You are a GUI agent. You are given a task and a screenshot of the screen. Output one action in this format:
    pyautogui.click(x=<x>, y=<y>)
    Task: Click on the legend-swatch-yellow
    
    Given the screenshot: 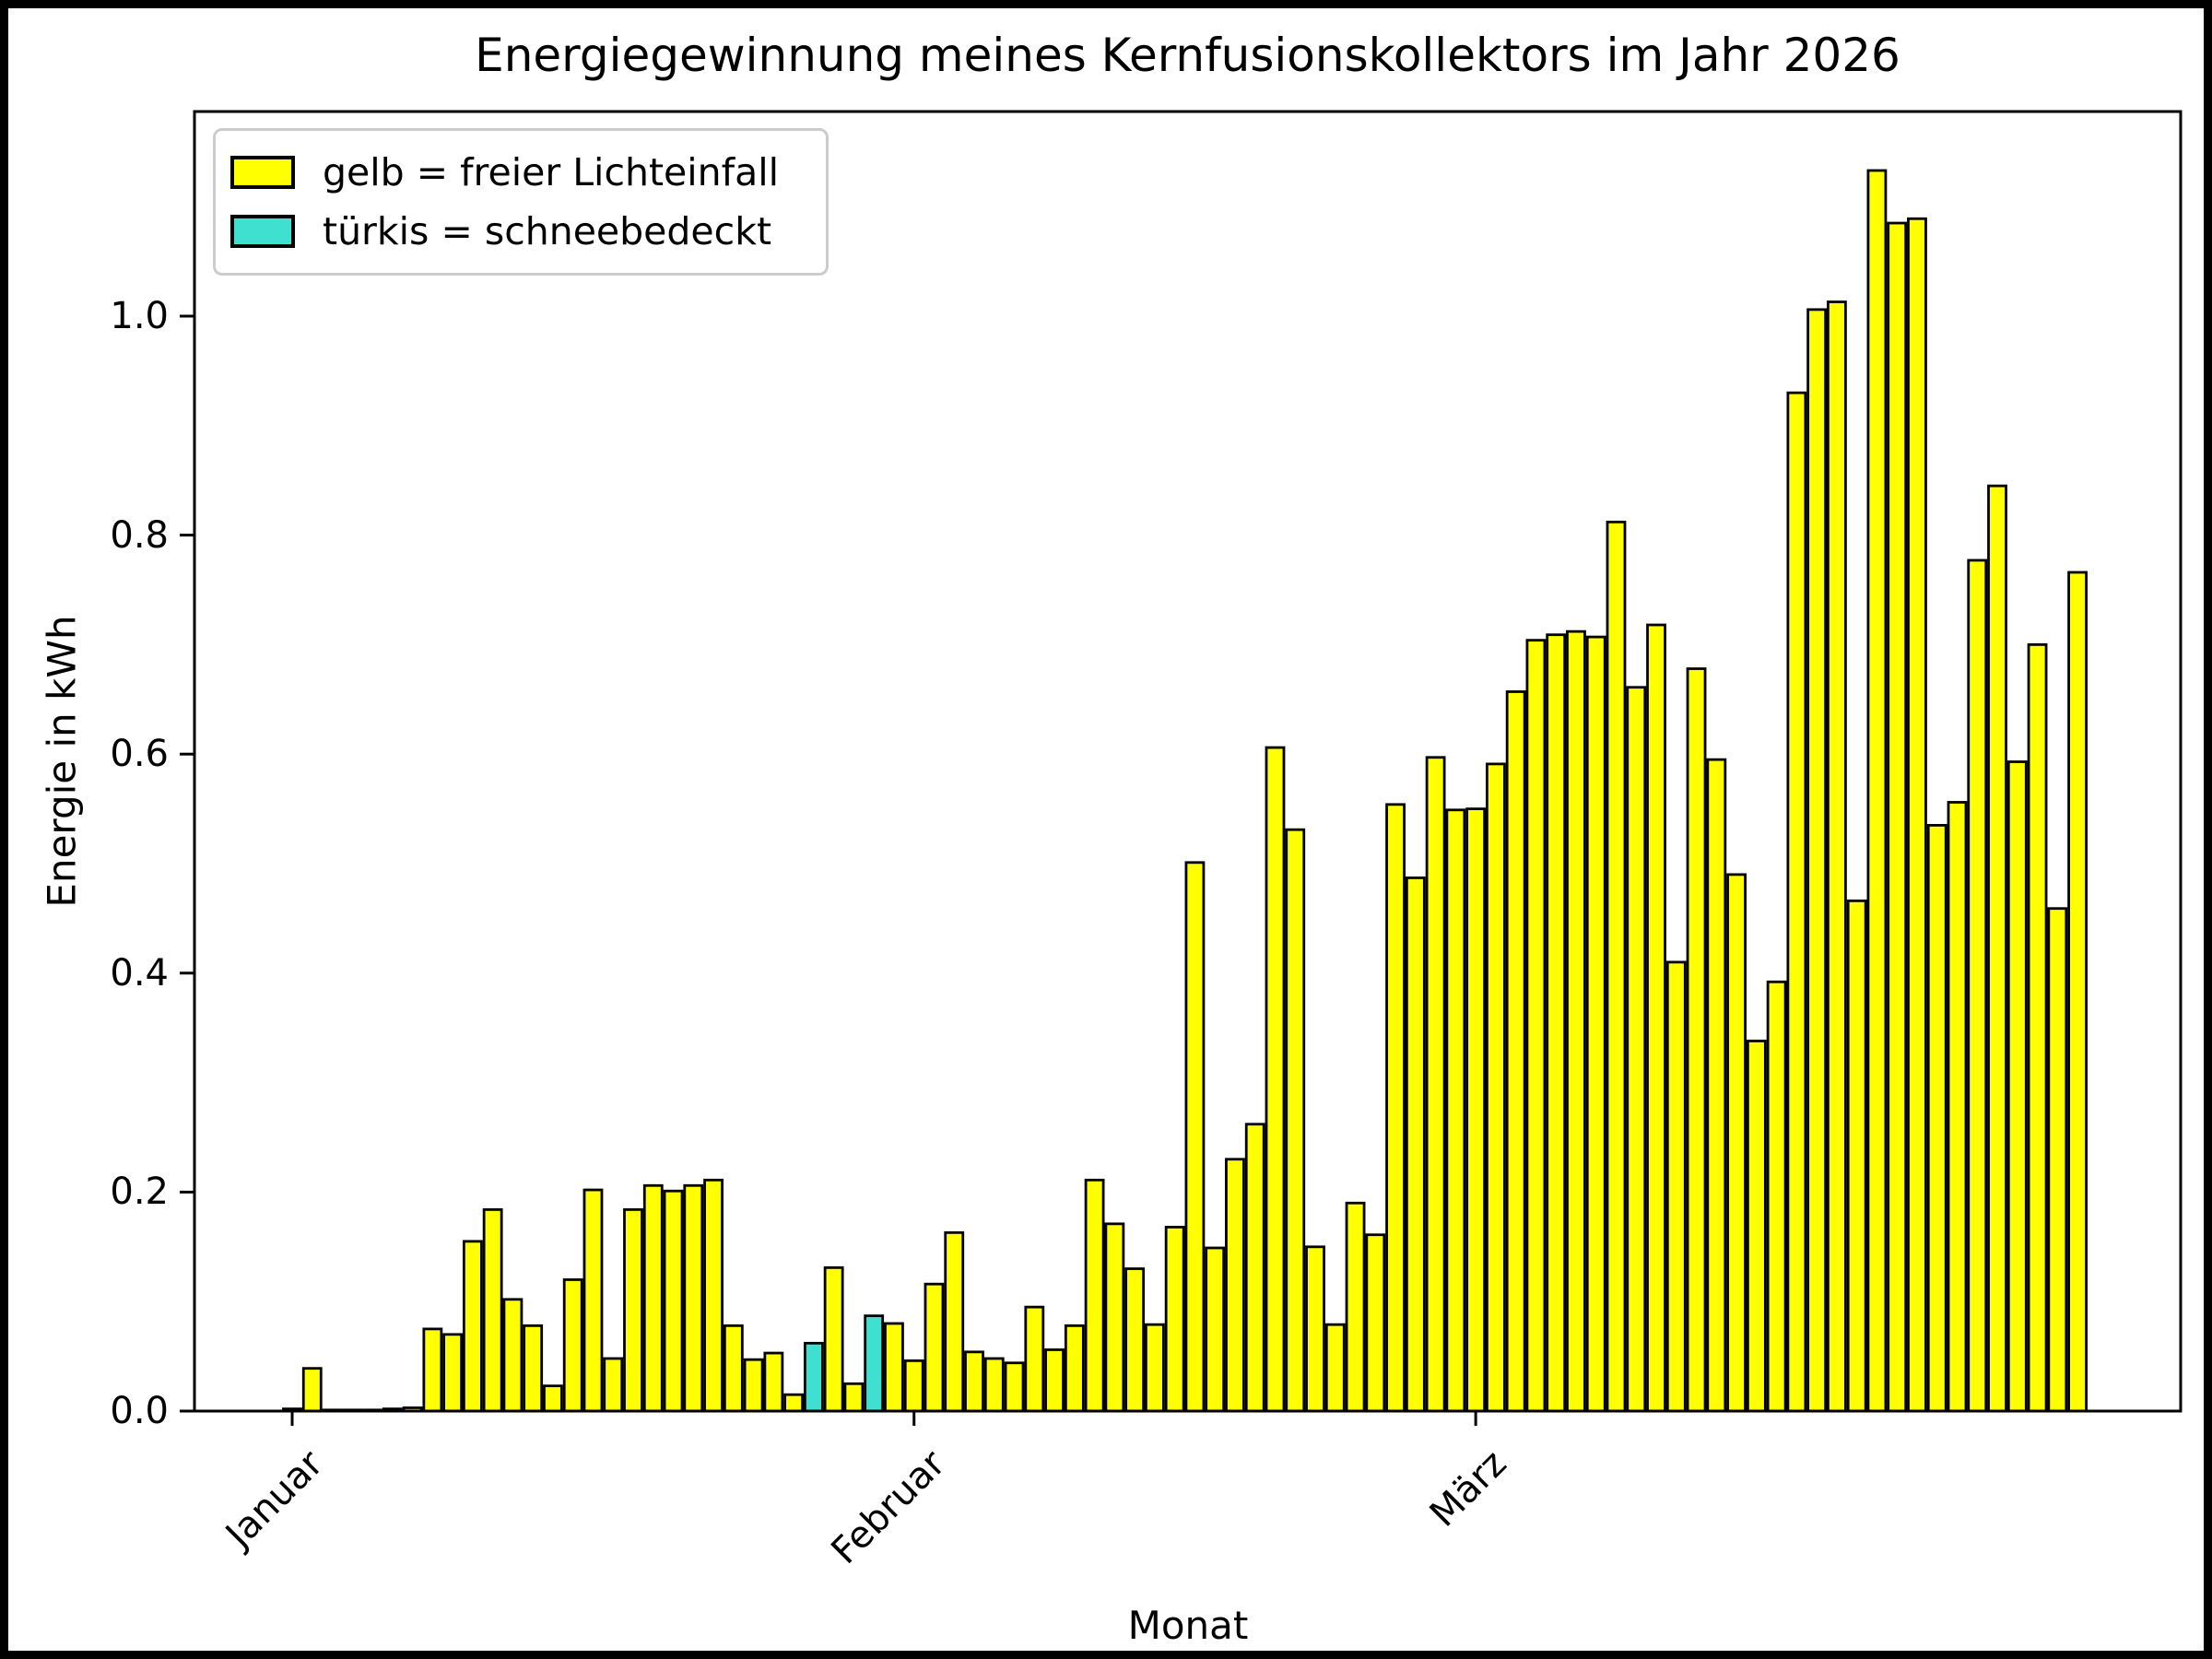 What is the action you would take?
    pyautogui.click(x=262, y=173)
    